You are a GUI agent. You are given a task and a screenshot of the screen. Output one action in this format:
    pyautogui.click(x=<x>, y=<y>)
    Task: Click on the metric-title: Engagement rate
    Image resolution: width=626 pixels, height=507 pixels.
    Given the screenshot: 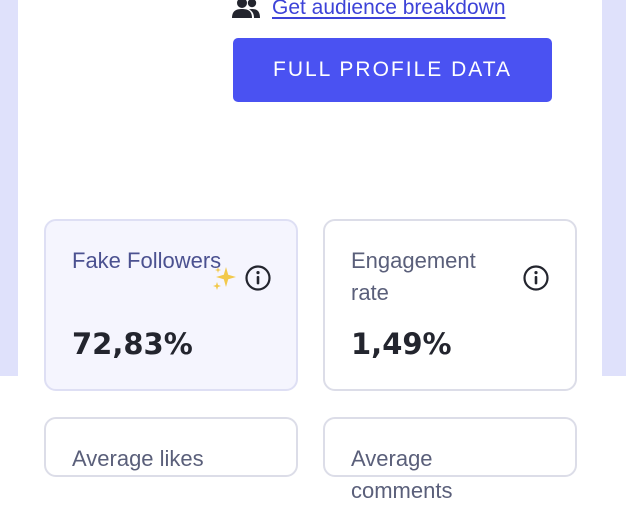 What is the action you would take?
    pyautogui.click(x=413, y=276)
    